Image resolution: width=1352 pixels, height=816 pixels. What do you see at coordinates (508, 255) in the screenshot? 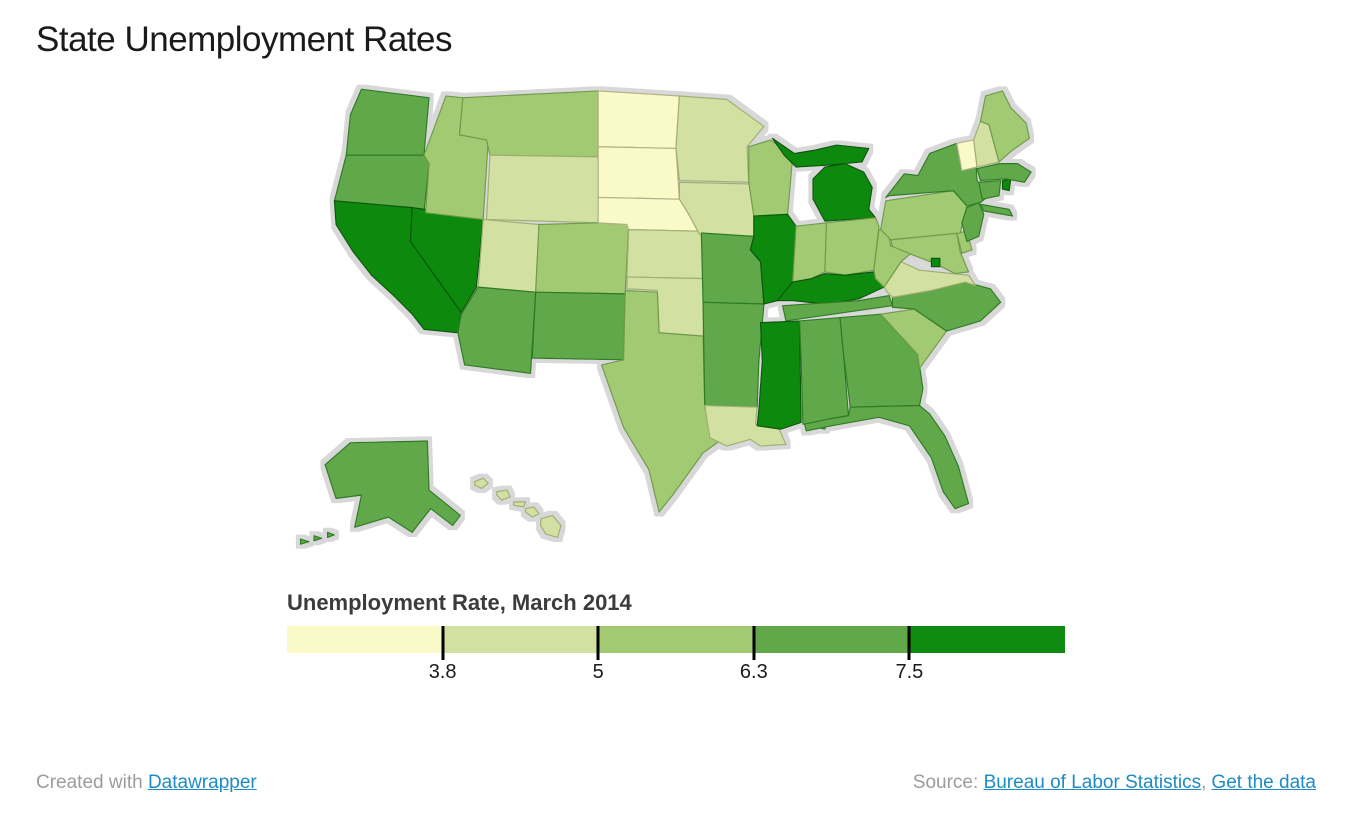
I see `state-UT` at bounding box center [508, 255].